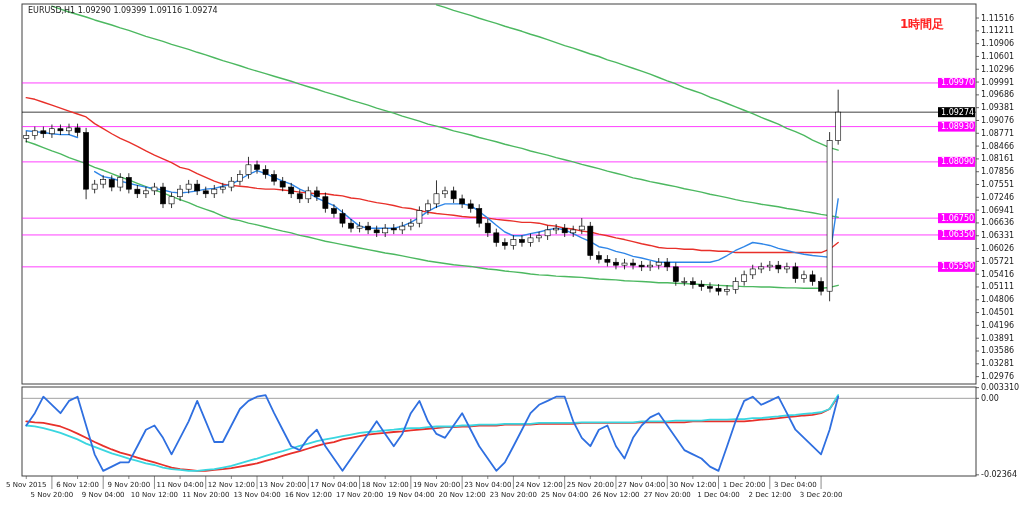 This screenshot has width=1024, height=507. Describe the element at coordinates (958, 127) in the screenshot. I see `ref-line-label: 1.08930` at that location.